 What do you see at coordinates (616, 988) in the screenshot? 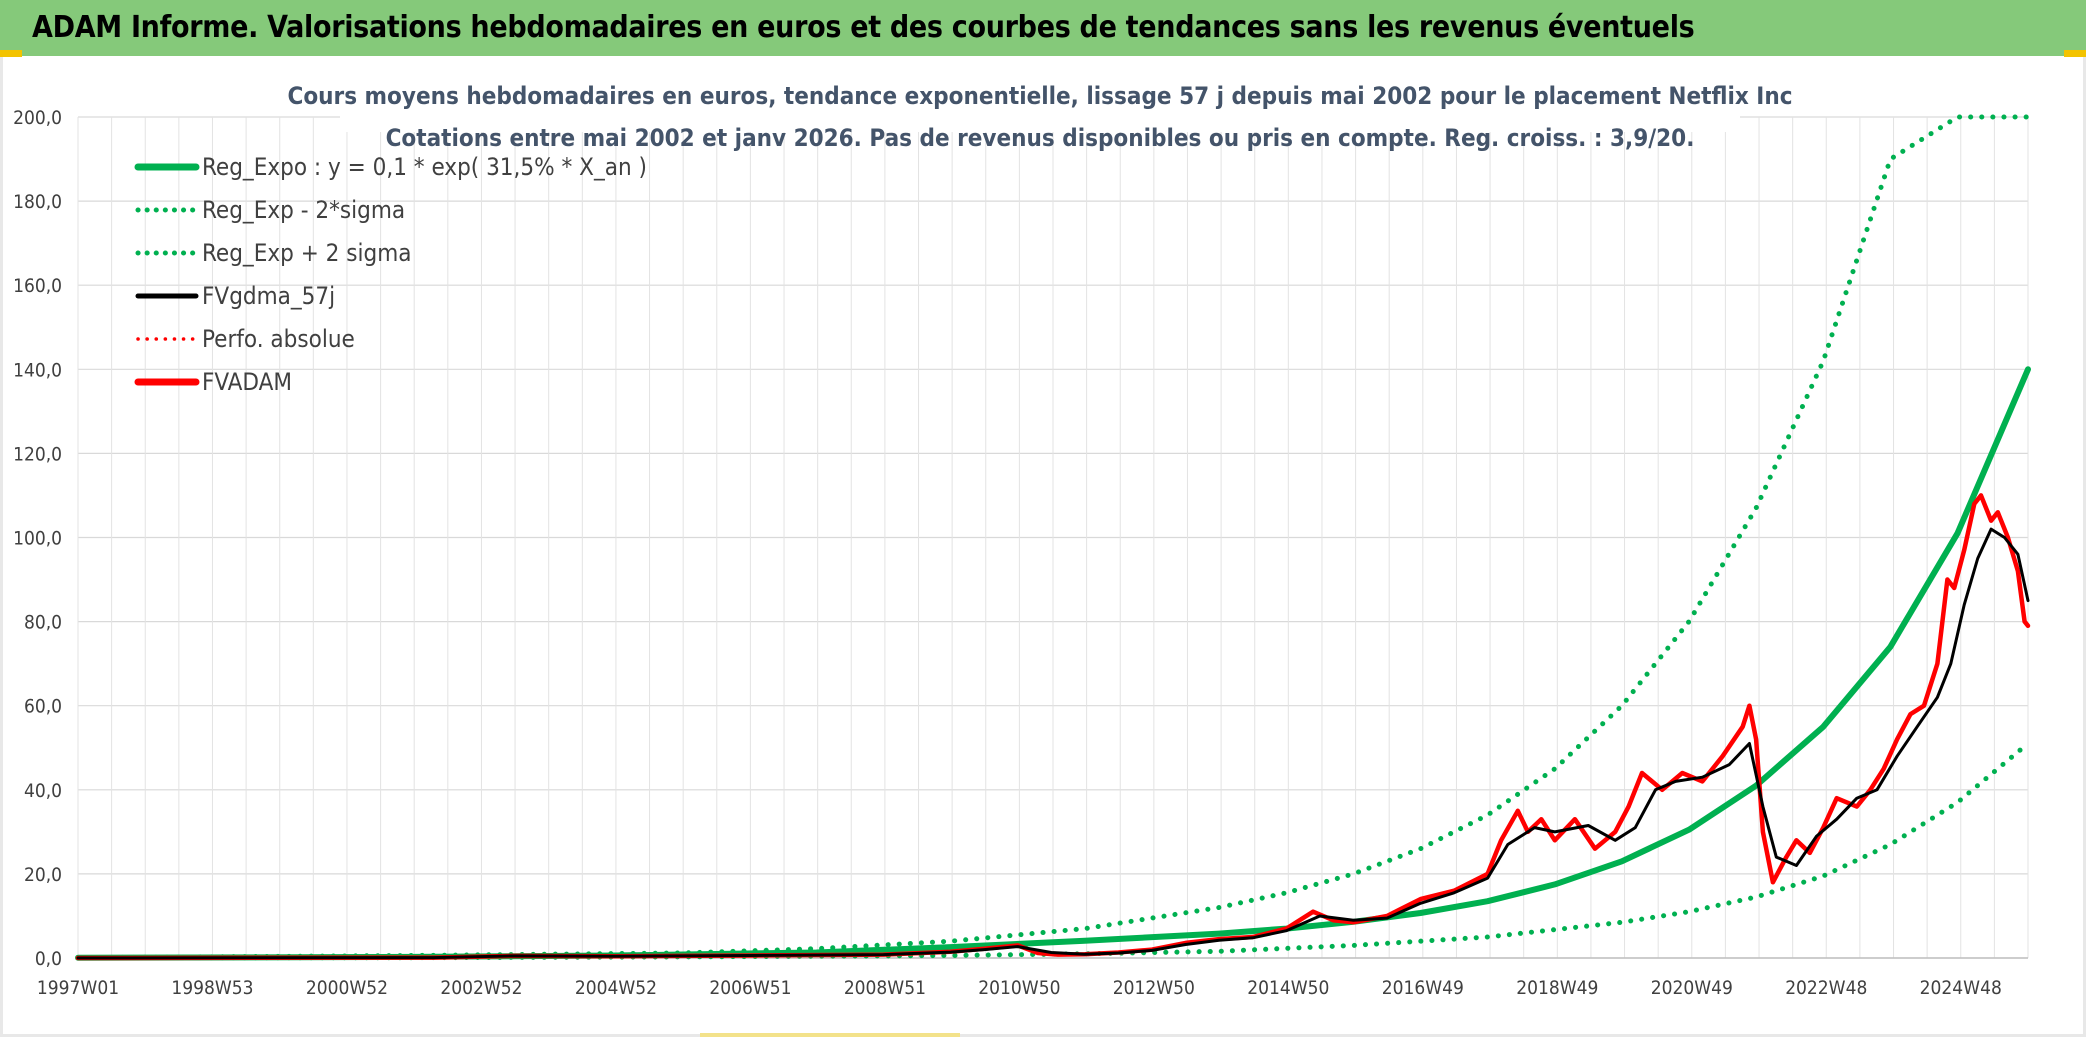
I see `x-tick-label: 2004W52` at bounding box center [616, 988].